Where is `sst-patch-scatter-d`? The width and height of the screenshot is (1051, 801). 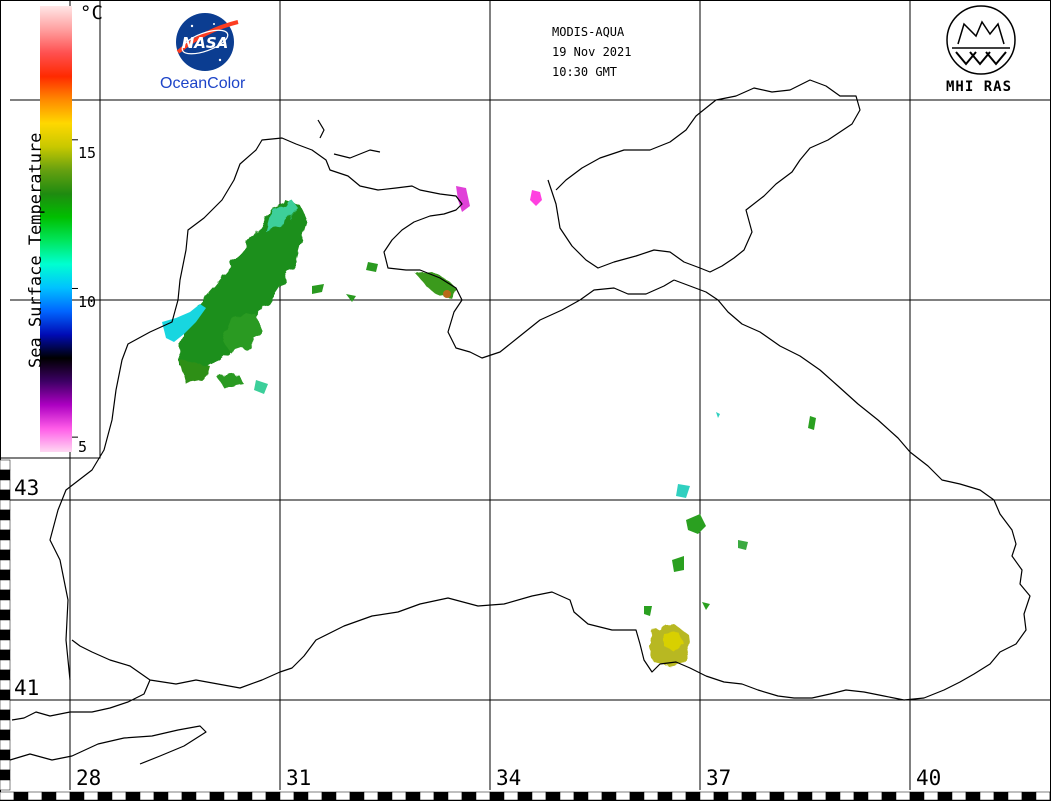 sst-patch-scatter-d is located at coordinates (261, 387).